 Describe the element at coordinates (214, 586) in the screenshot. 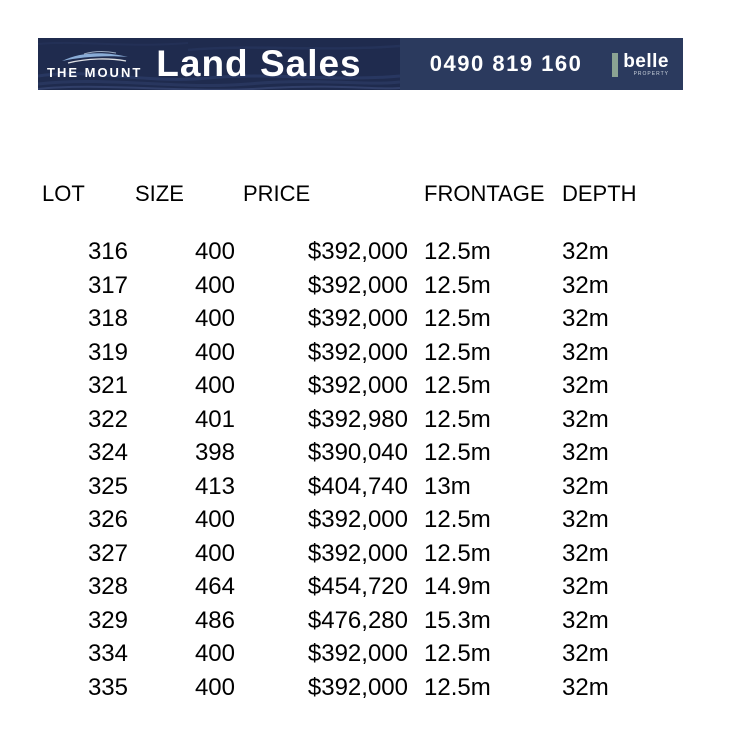

I see `cell-size: 464` at that location.